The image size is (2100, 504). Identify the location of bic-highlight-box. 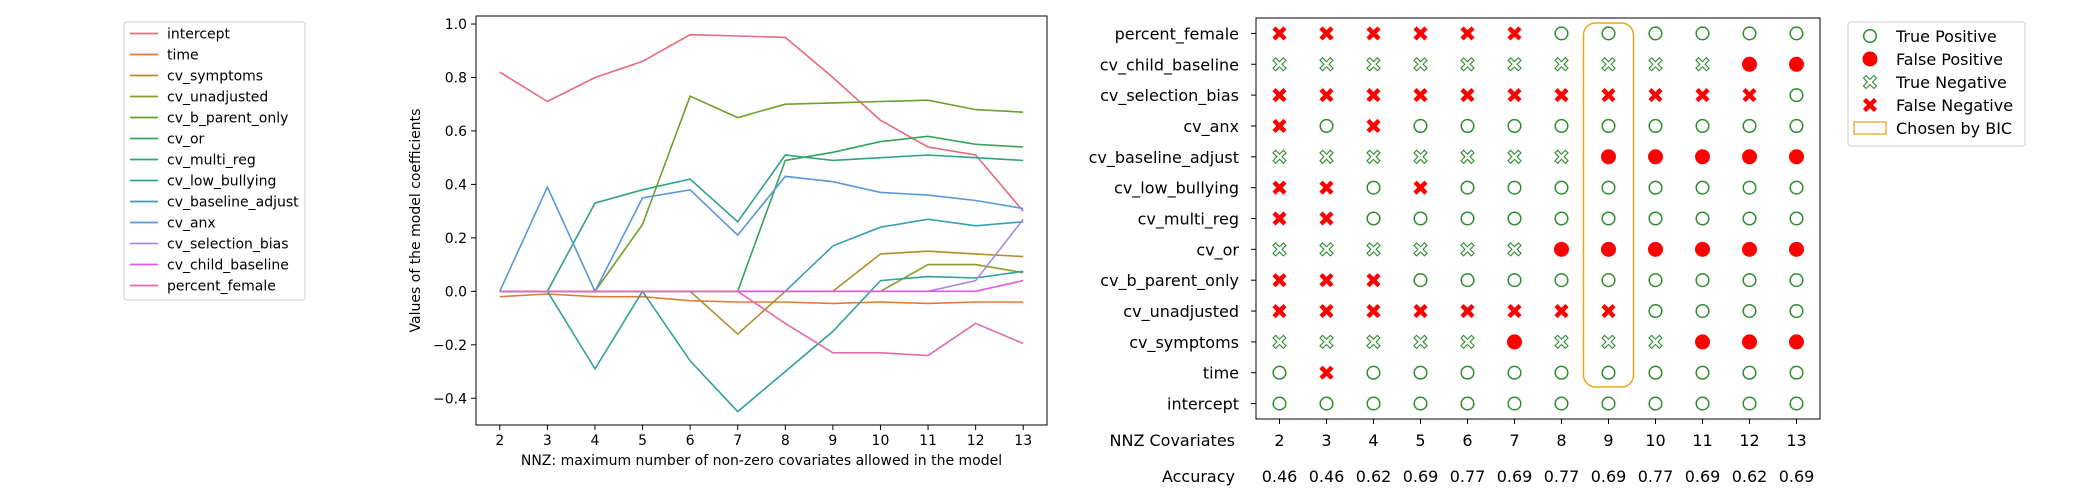
(1608, 205).